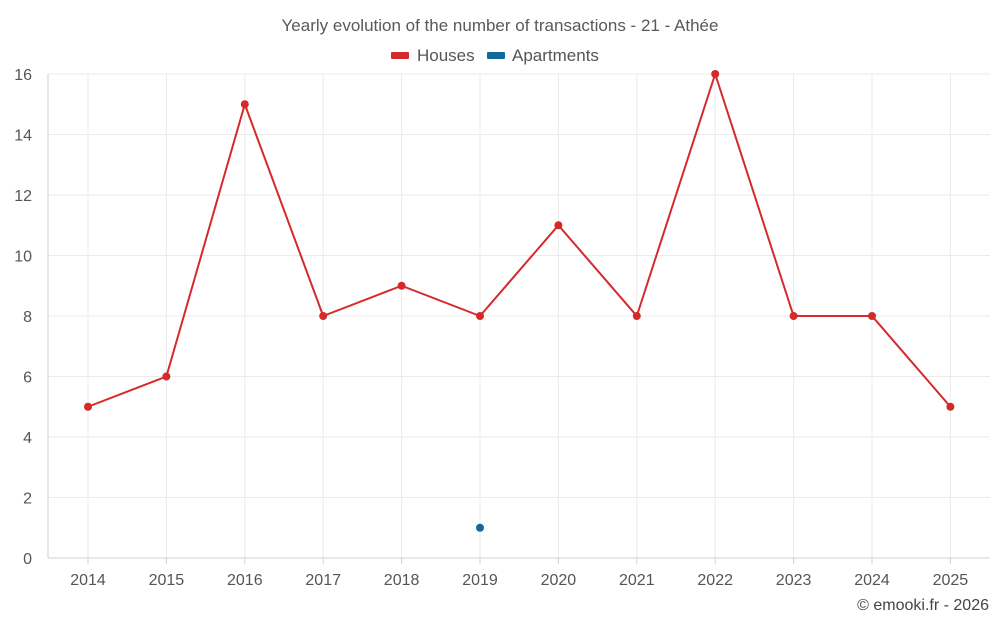 The height and width of the screenshot is (625, 1000). I want to click on y-tick-label: 0, so click(27, 559).